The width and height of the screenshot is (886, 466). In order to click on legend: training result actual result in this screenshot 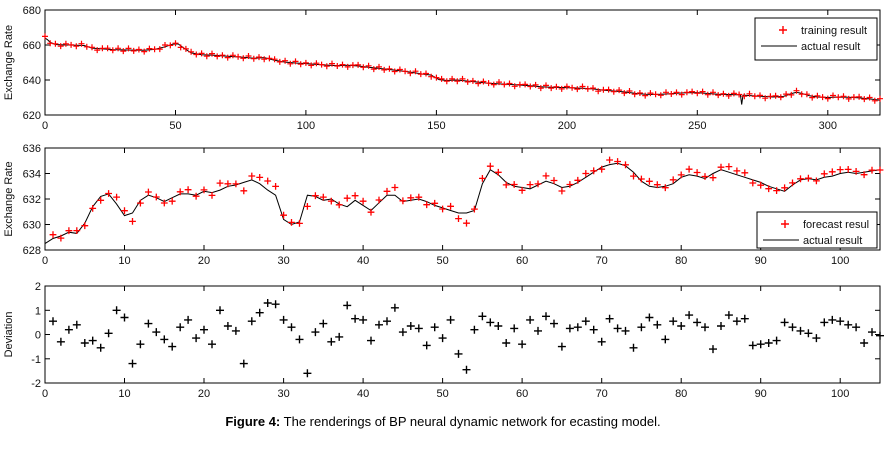, I will do `click(816, 39)`.